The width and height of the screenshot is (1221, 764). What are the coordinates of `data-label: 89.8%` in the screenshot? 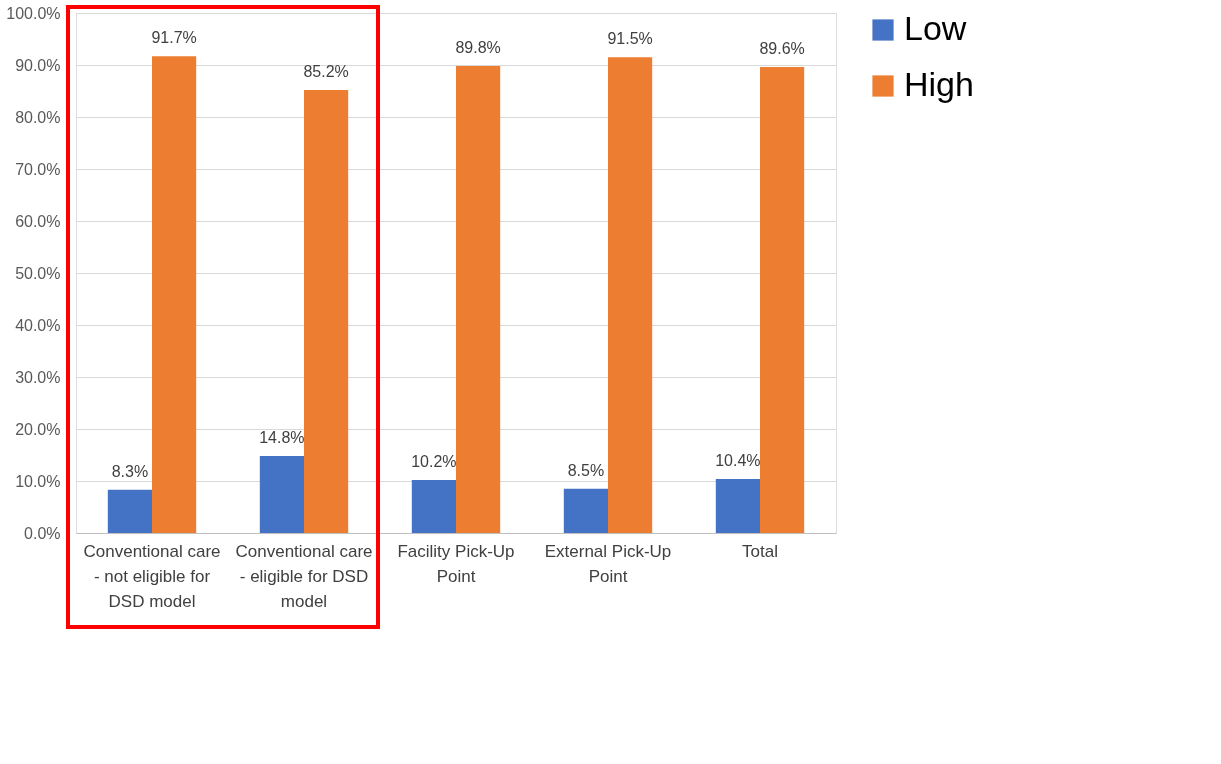 It's located at (478, 48).